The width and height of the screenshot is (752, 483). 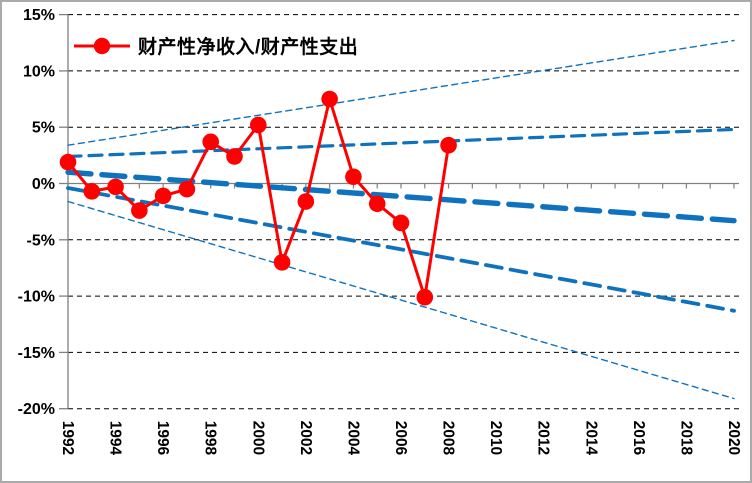 I want to click on x-tick-label: 2012, so click(x=543, y=438).